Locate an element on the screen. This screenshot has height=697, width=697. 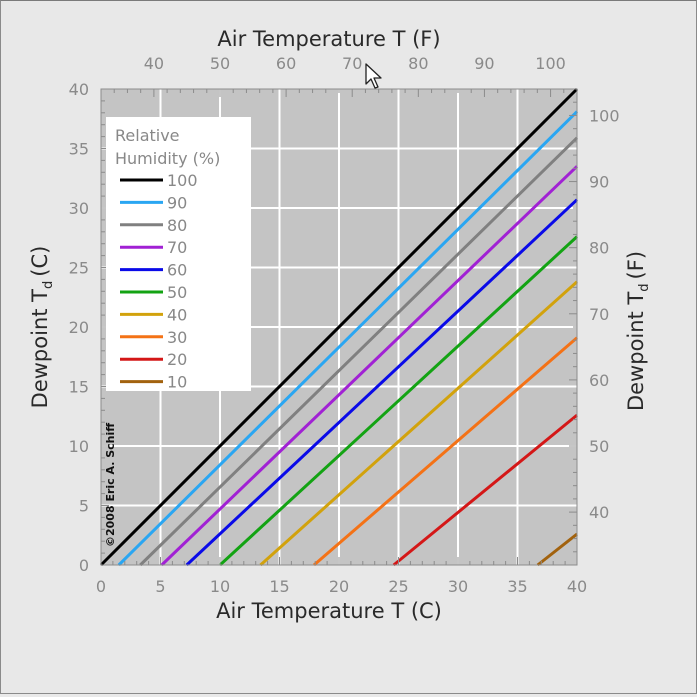
legend-label-80: 80 is located at coordinates (177, 225).